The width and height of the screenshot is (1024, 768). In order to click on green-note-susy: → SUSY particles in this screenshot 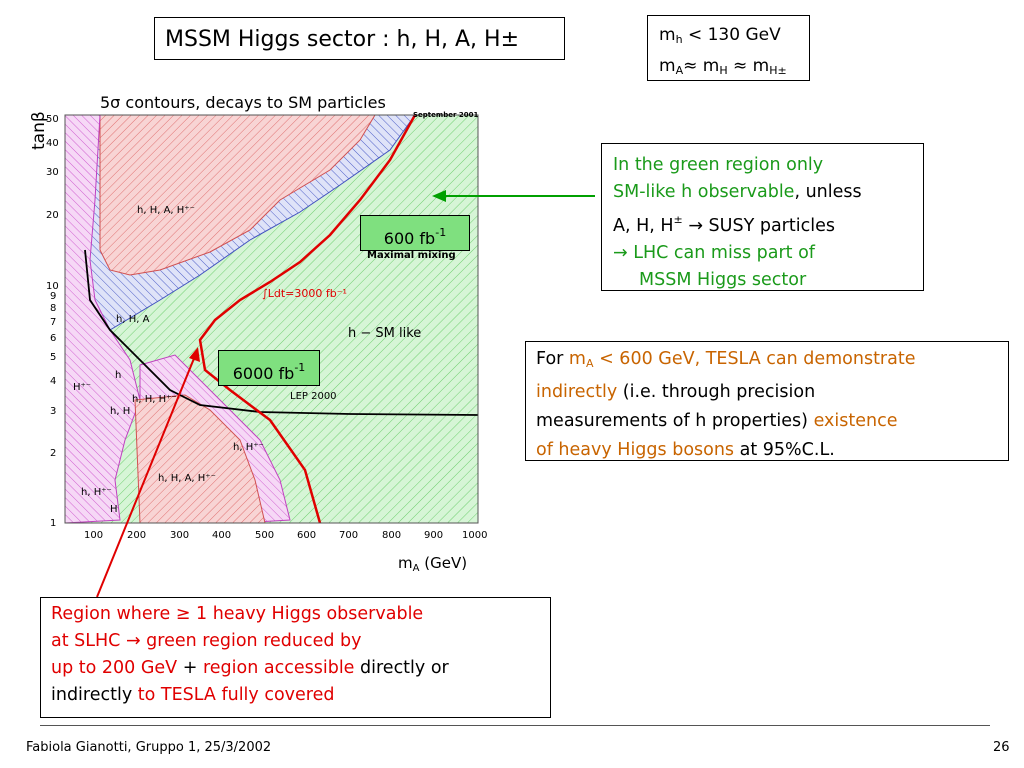, I will do `click(758, 226)`.